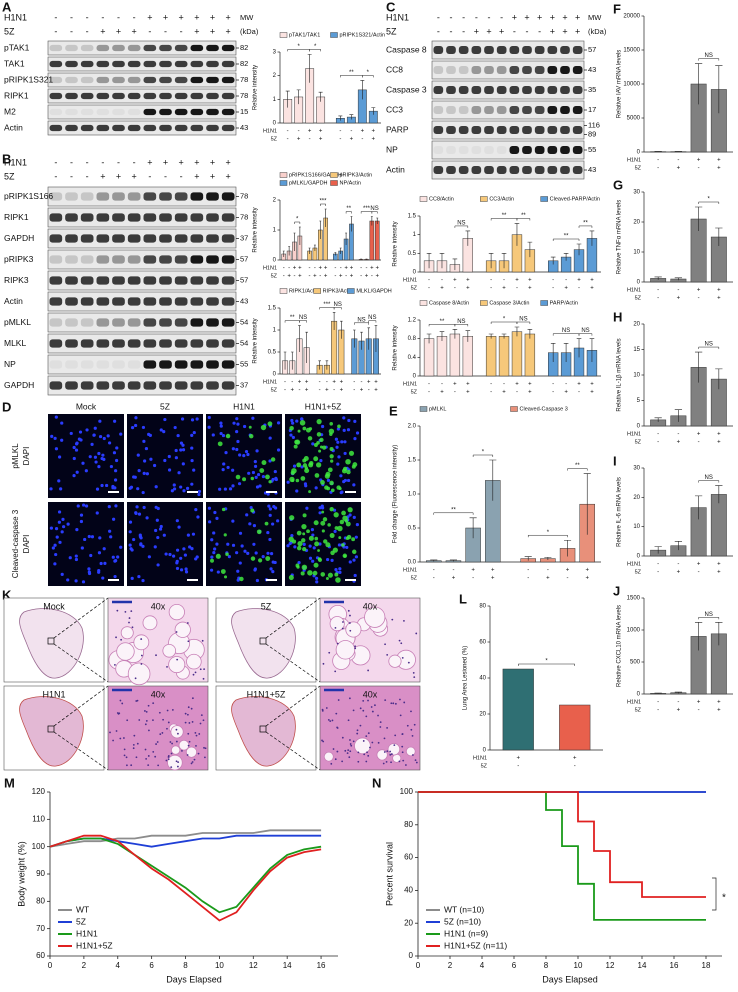  Describe the element at coordinates (39, 846) in the screenshot. I see `y-tick-label: 100` at that location.